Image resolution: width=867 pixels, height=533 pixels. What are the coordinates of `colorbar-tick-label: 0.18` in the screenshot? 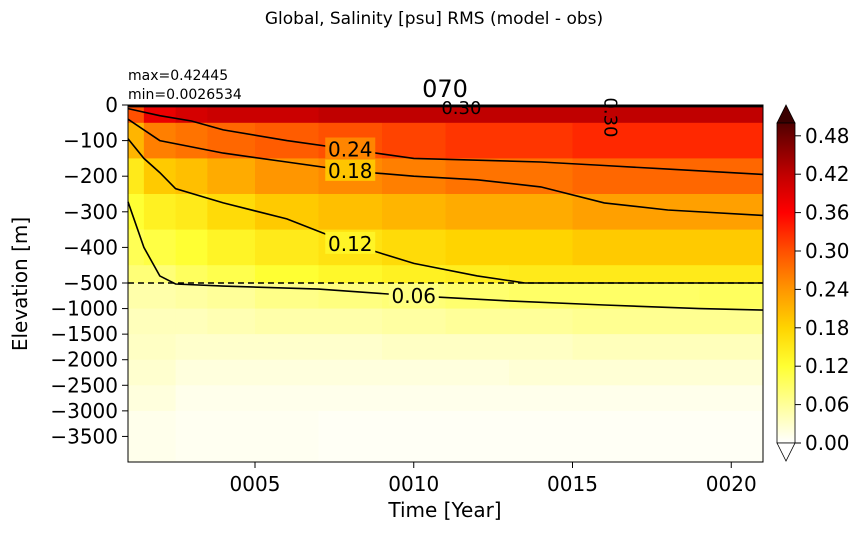 It's located at (827, 328).